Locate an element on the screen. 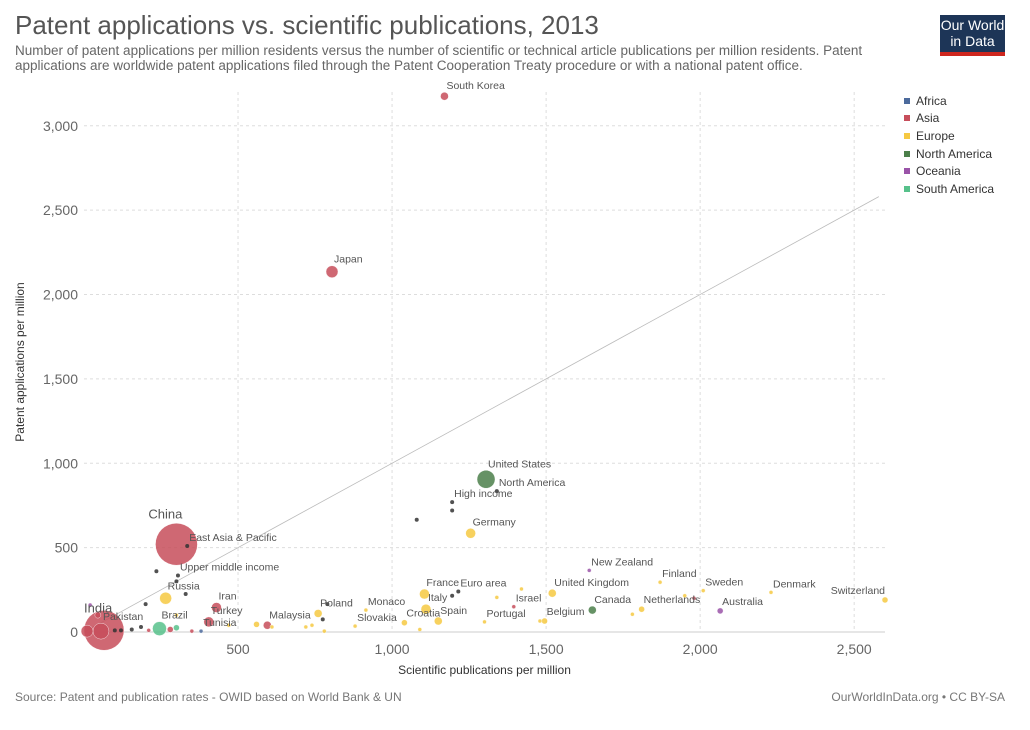  legend-item-africa: Africa is located at coordinates (949, 101).